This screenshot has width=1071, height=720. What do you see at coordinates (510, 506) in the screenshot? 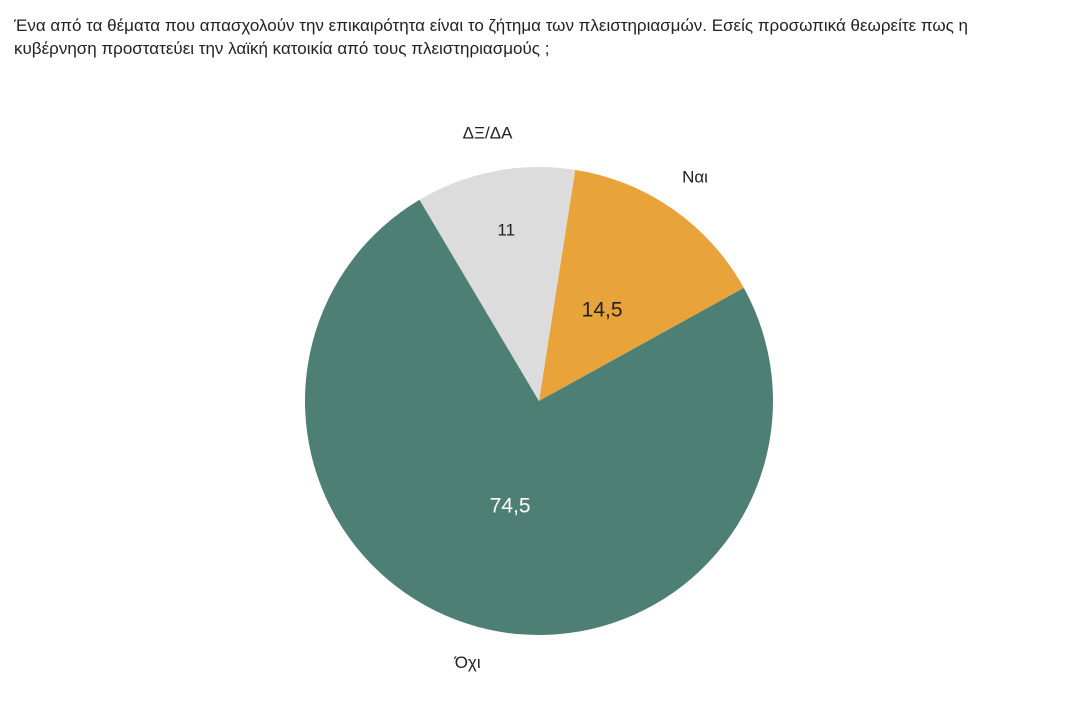
I see `value-label: 74,5` at bounding box center [510, 506].